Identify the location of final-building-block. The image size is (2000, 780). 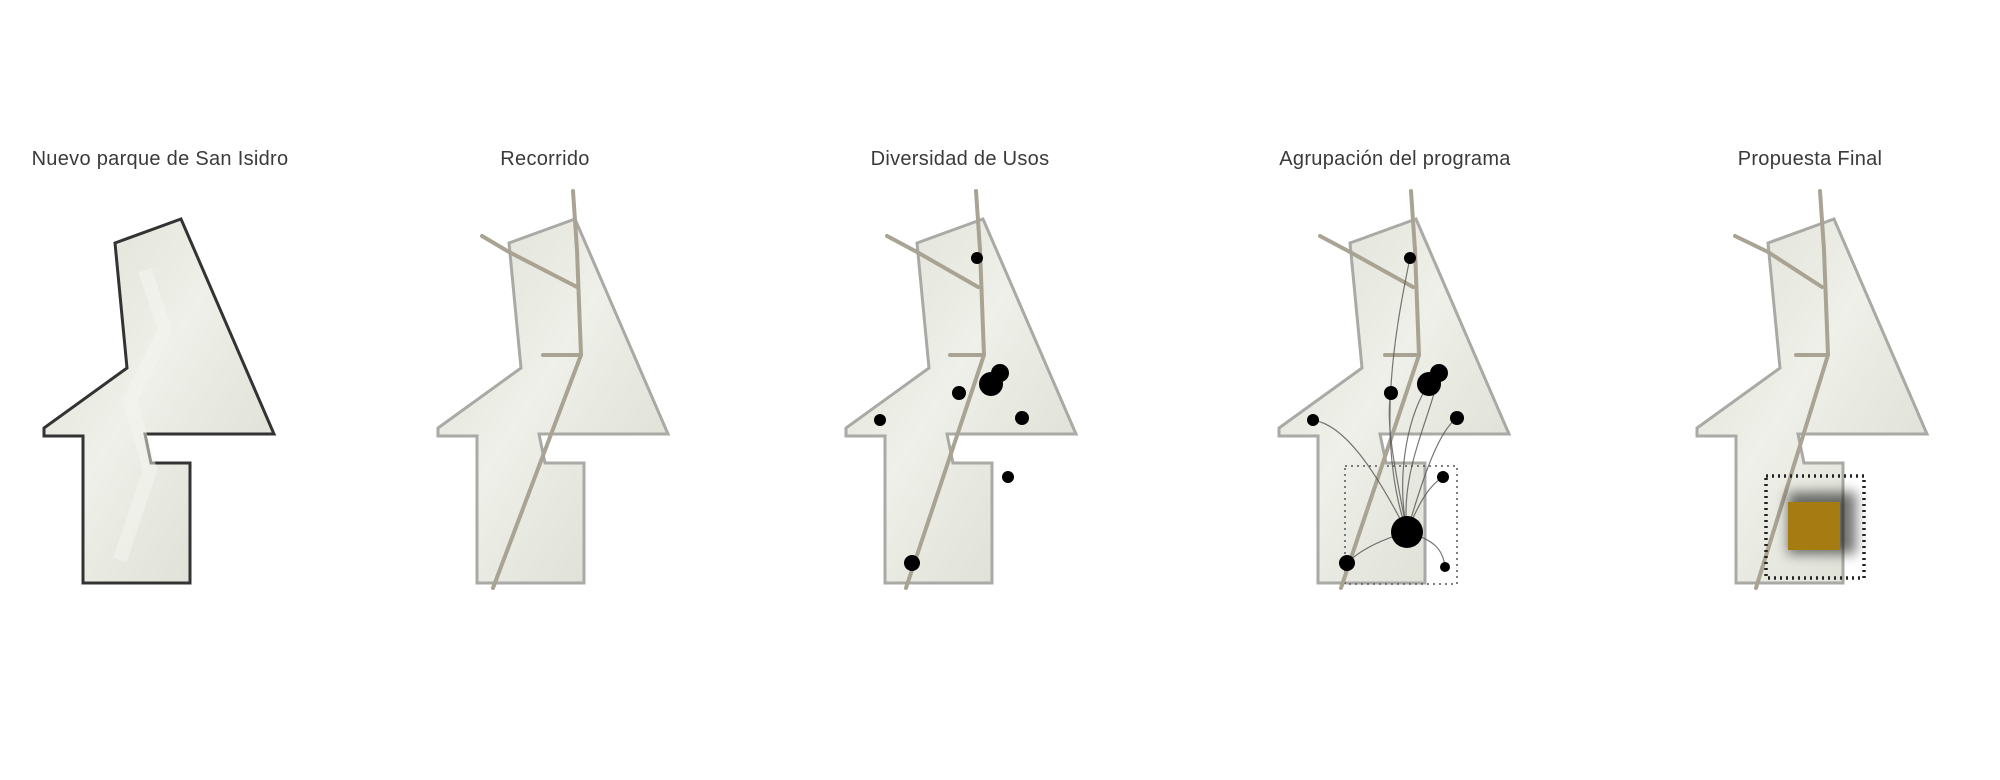
(1814, 526).